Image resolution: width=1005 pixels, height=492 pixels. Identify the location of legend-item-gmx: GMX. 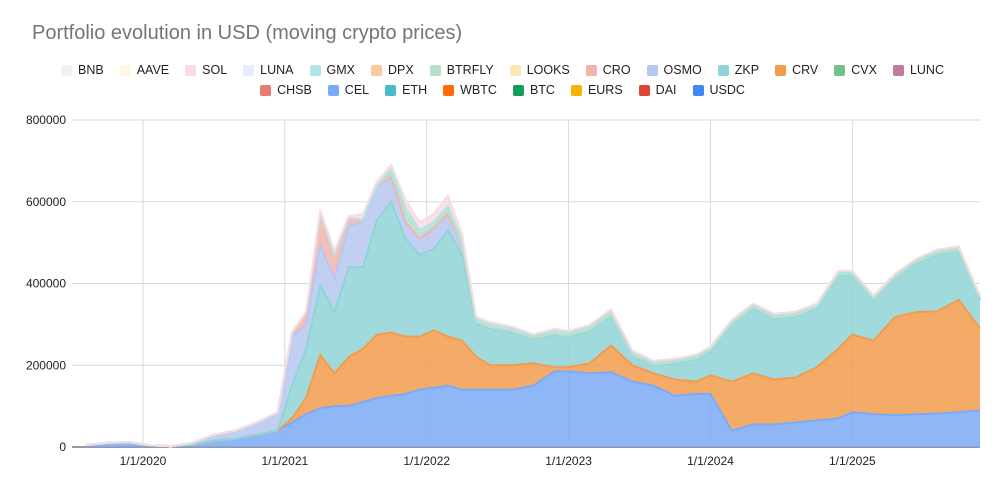
(332, 70).